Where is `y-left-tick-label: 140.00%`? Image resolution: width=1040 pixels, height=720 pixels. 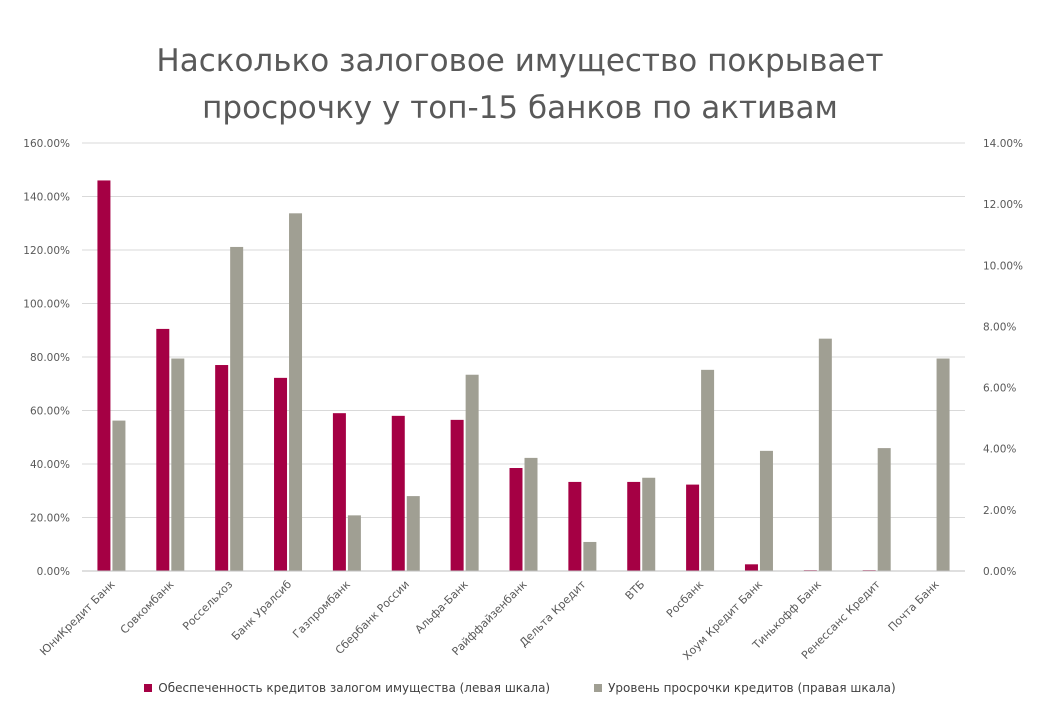 y-left-tick-label: 140.00% is located at coordinates (46, 198).